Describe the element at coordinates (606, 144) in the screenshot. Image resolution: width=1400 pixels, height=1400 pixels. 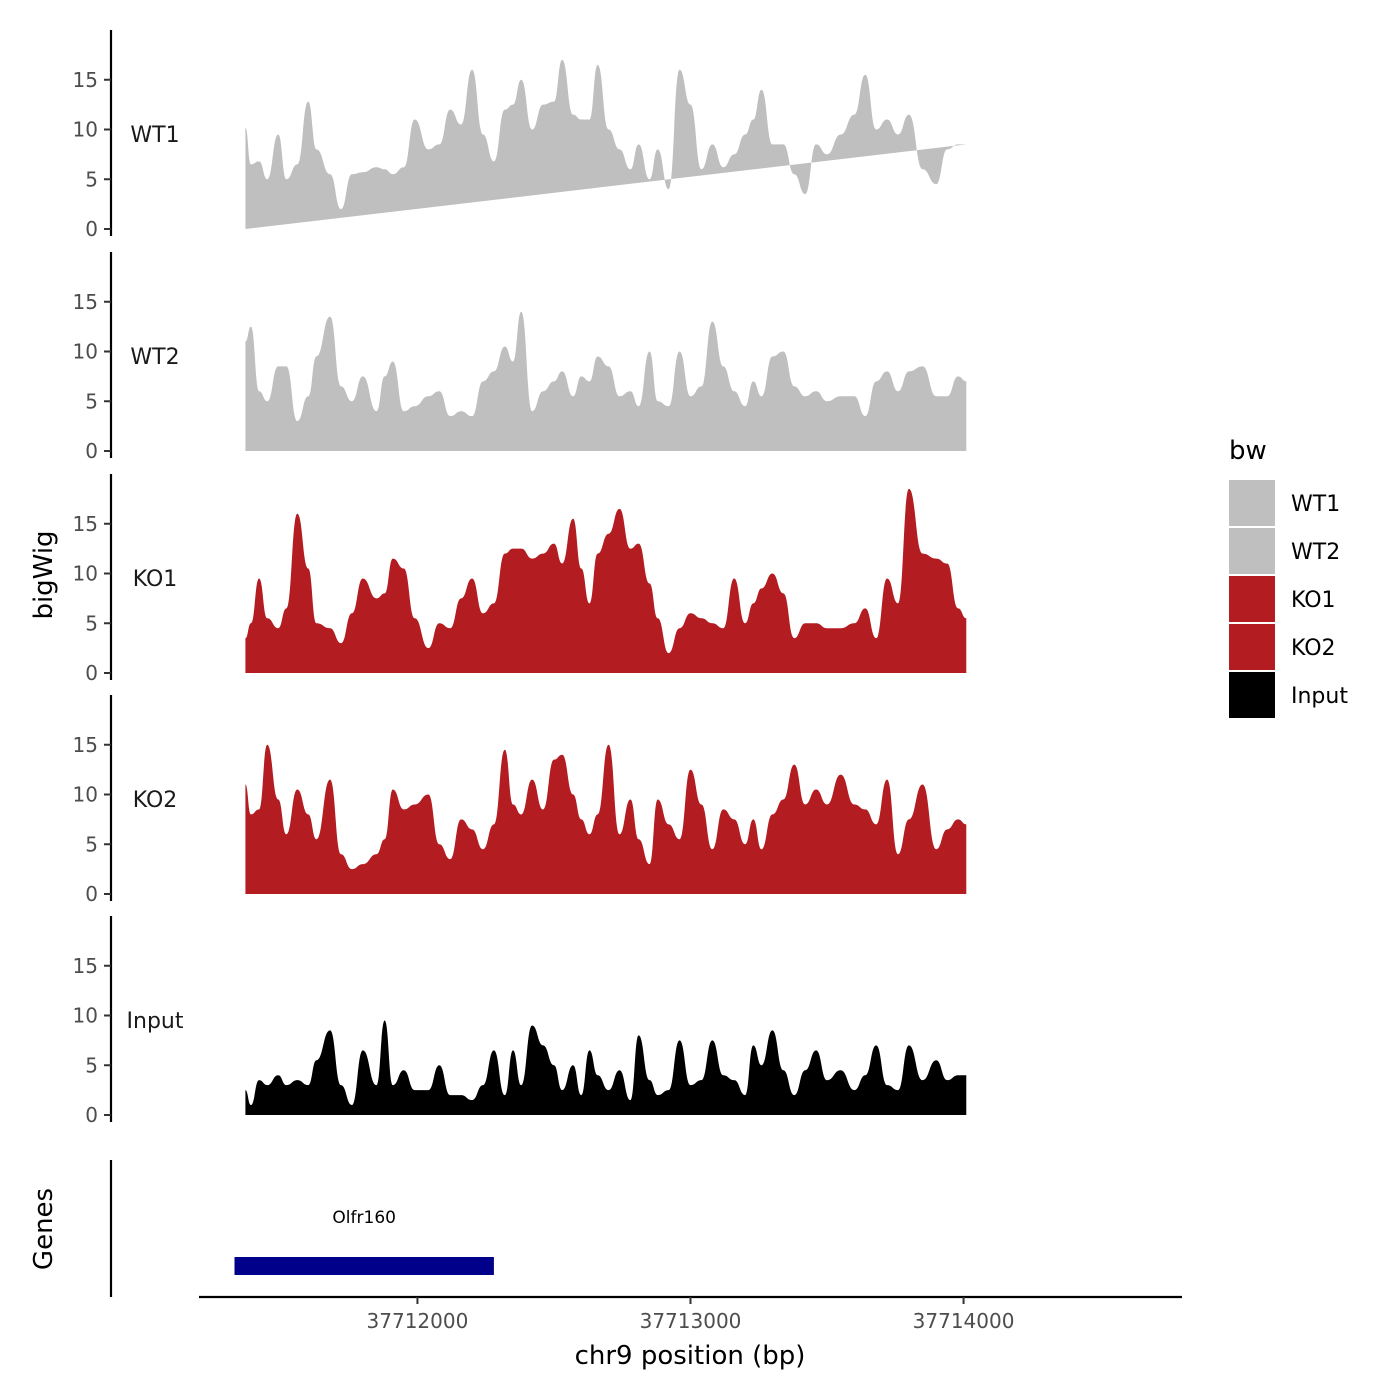
I see `coverage-area-wt1` at that location.